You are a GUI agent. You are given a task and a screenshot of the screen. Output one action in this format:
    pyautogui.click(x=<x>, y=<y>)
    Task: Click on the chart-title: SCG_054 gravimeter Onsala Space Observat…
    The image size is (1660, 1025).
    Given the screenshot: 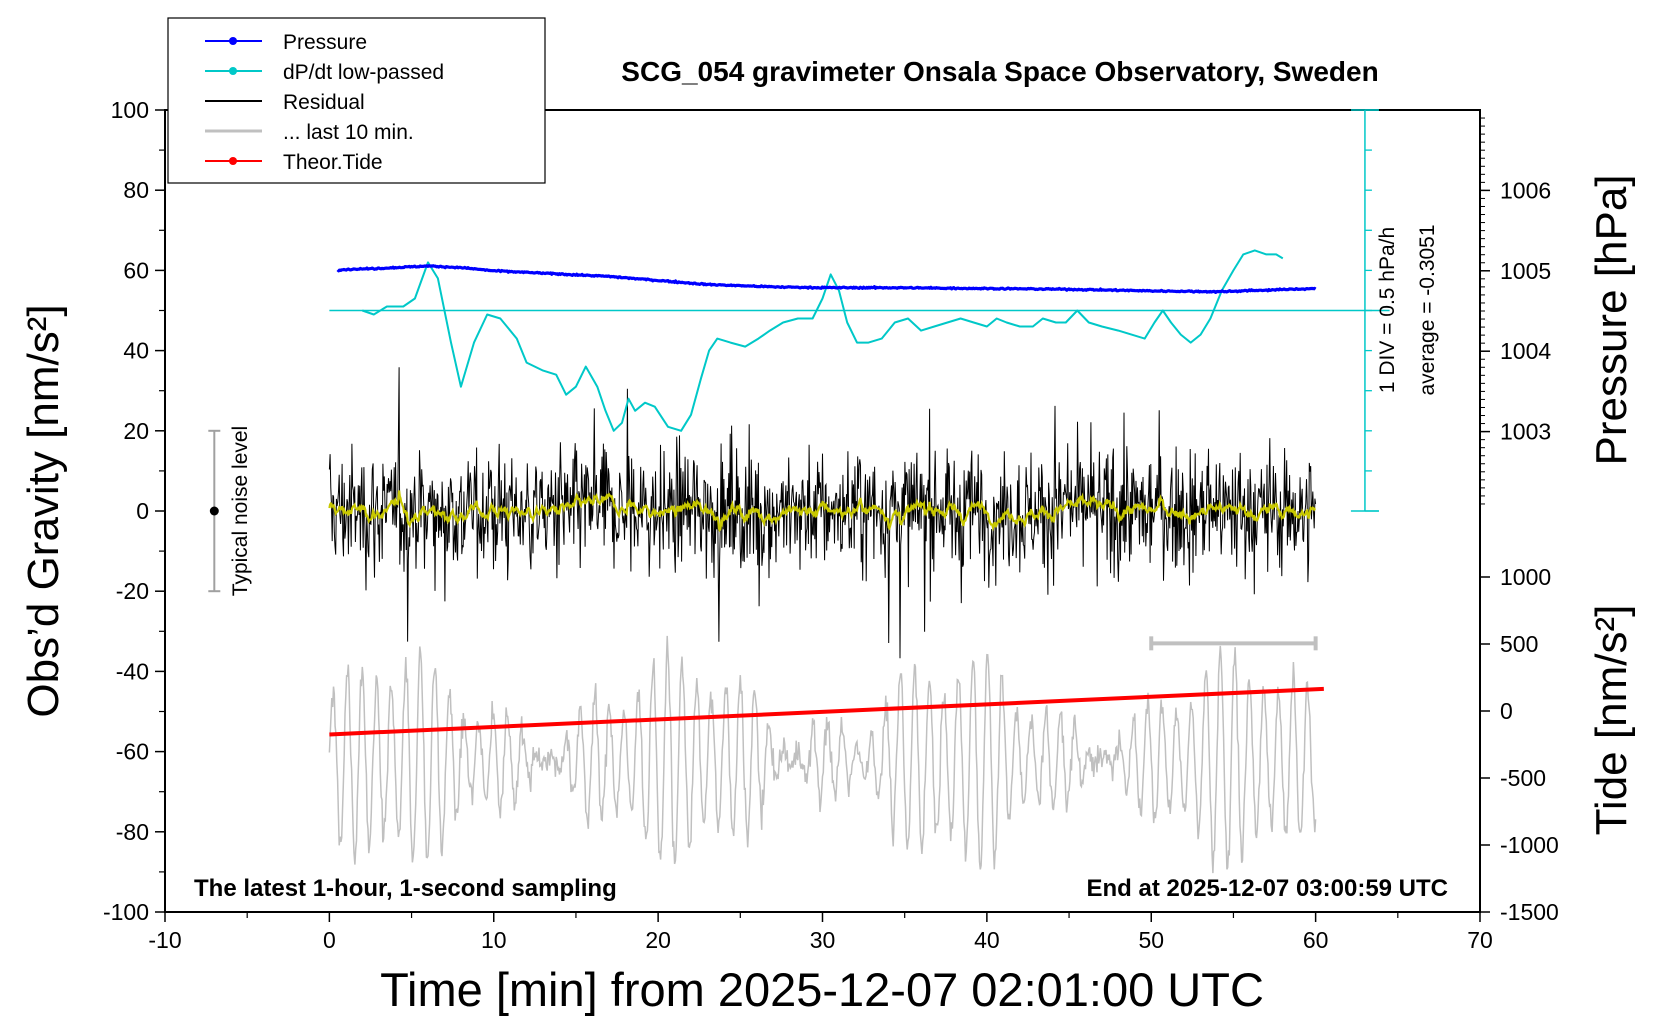 What is the action you would take?
    pyautogui.click(x=999, y=71)
    